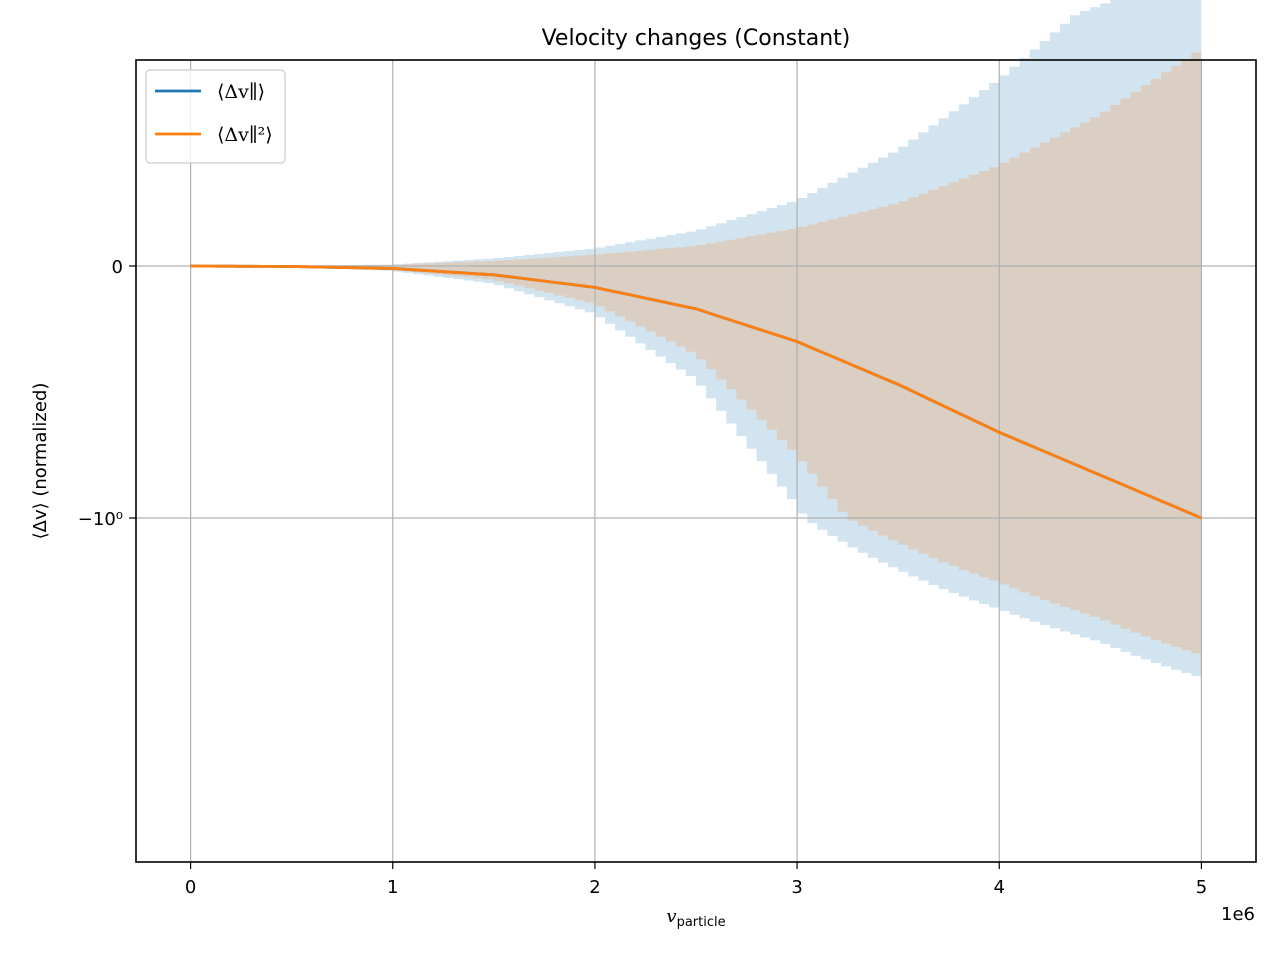  Describe the element at coordinates (40, 461) in the screenshot. I see `y-axis-label: ⟨Δv⟩ (normalized)` at that location.